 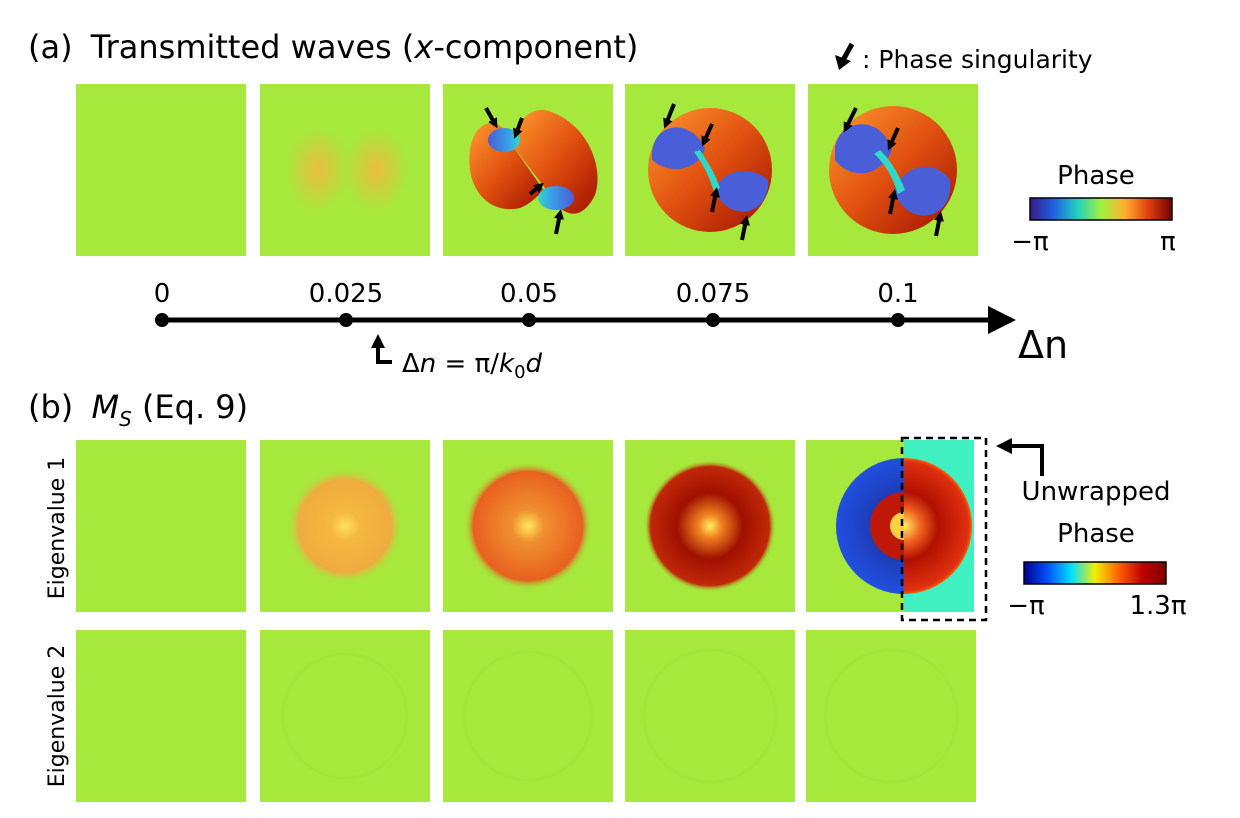 I want to click on unwrapped-colorbar-max: 1.3π, so click(x=1157, y=606).